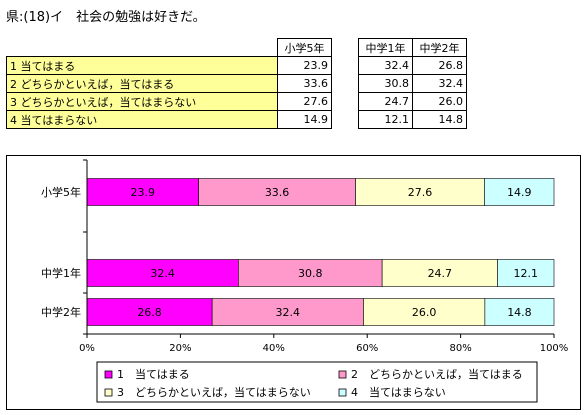 This screenshot has width=587, height=415. I want to click on data-label: 14.9, so click(519, 192).